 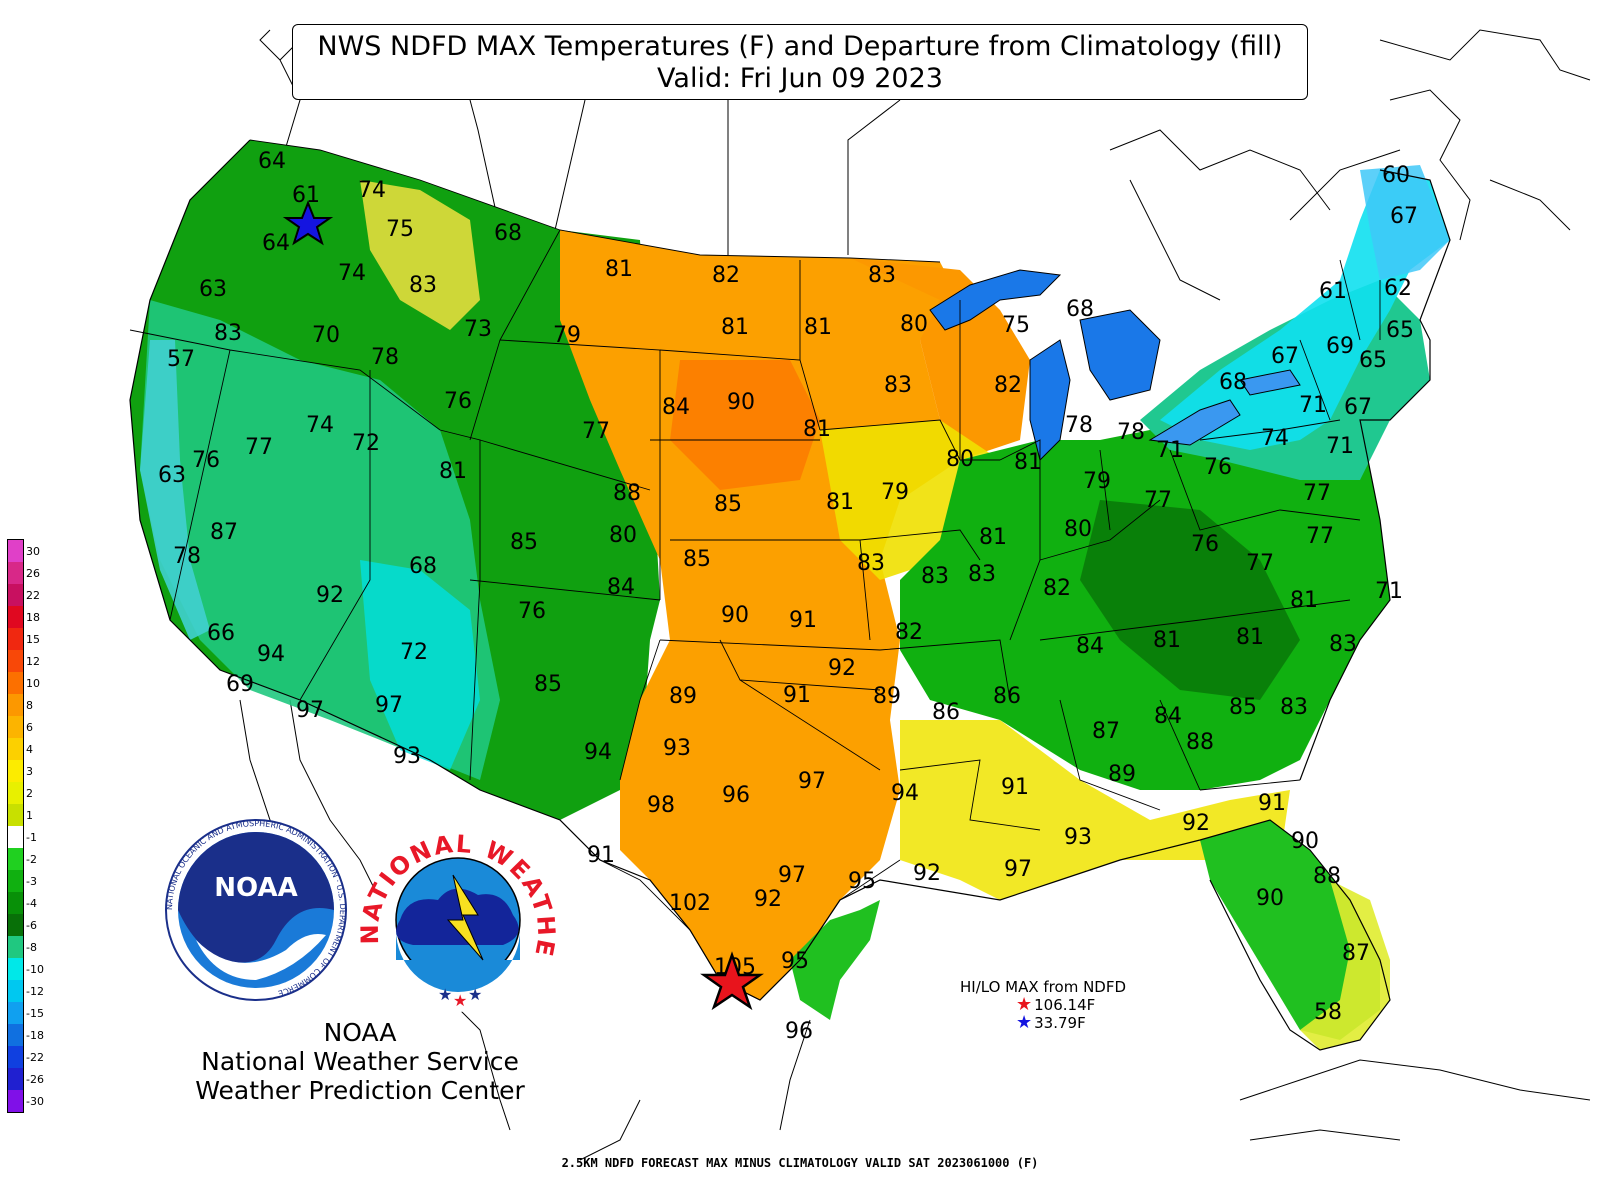 I want to click on legend-label: 3, so click(x=29, y=771).